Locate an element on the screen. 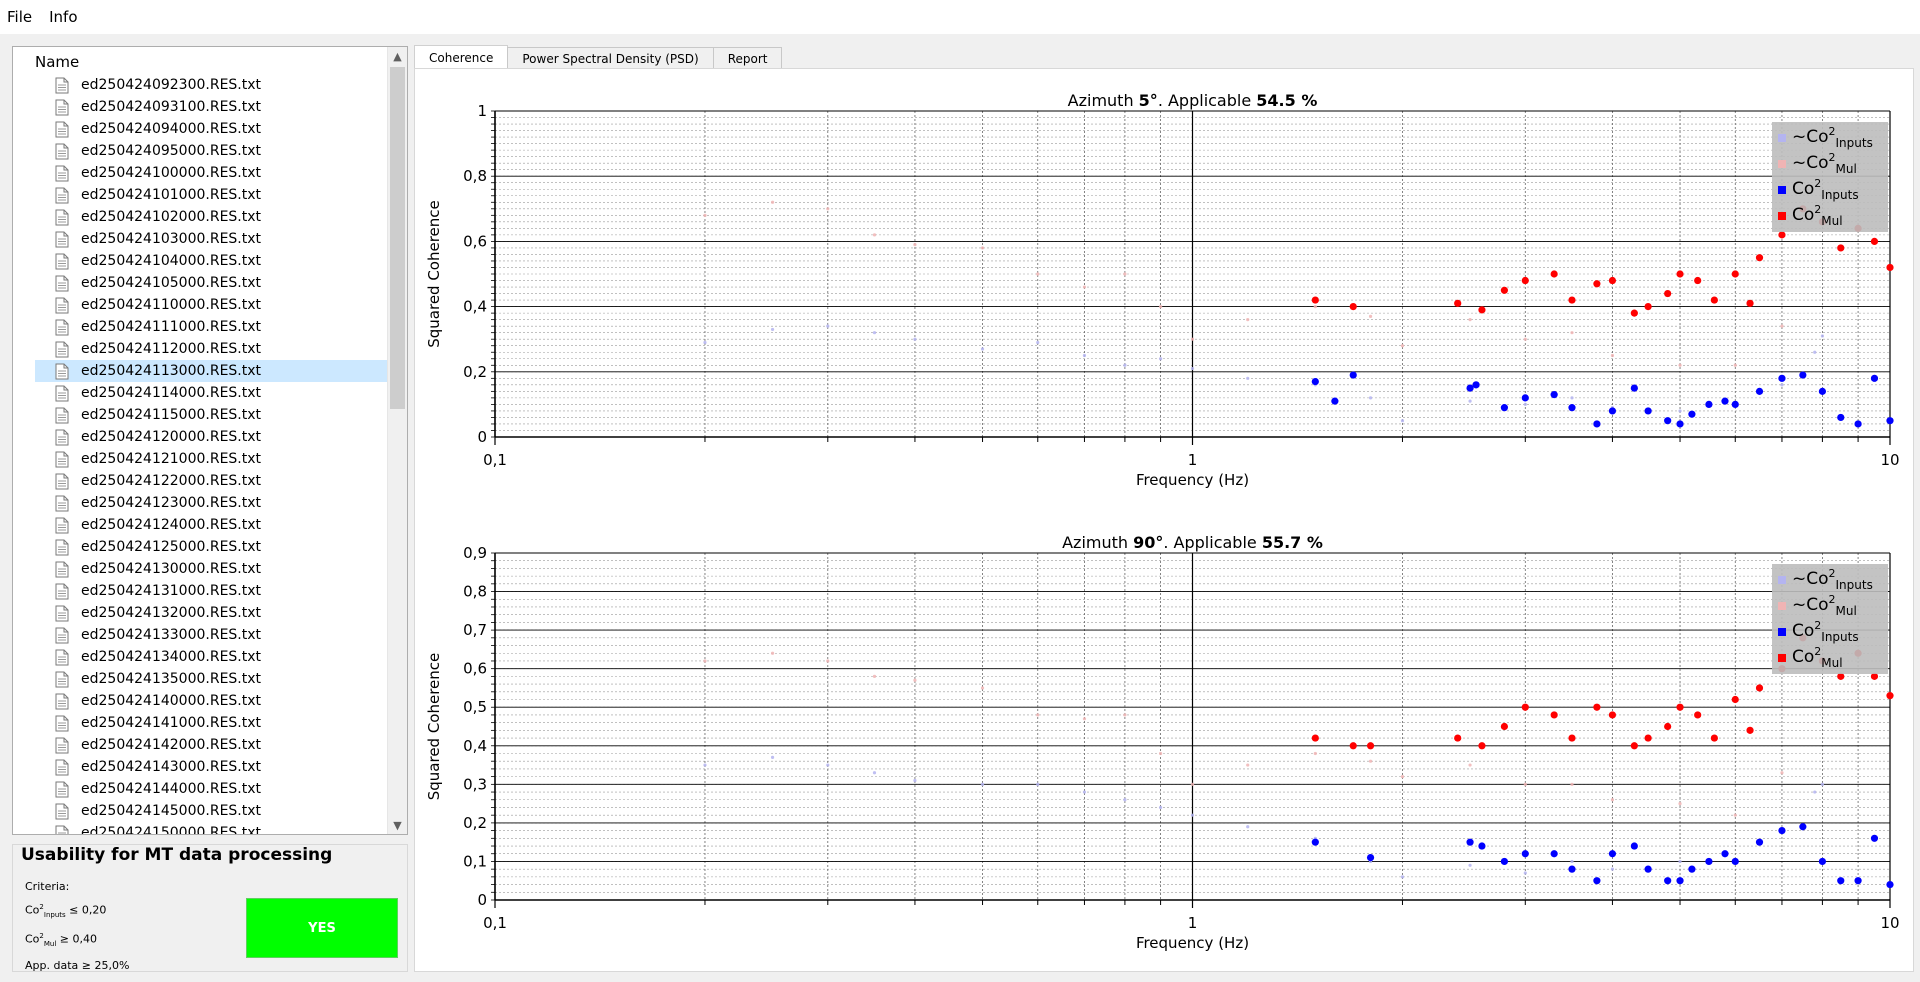 The height and width of the screenshot is (982, 1920). scroll-up-arrow: ▲ is located at coordinates (397, 56).